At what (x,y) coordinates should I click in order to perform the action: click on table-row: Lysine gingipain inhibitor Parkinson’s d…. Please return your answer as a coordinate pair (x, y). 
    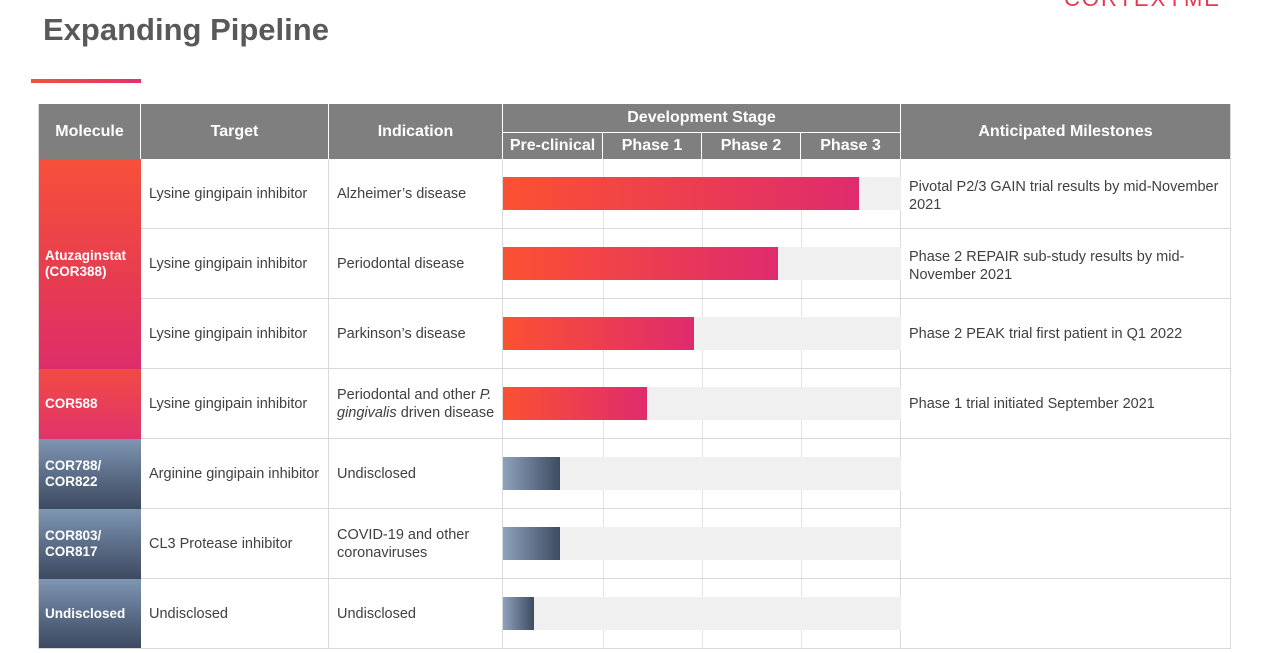
    Looking at the image, I should click on (634, 334).